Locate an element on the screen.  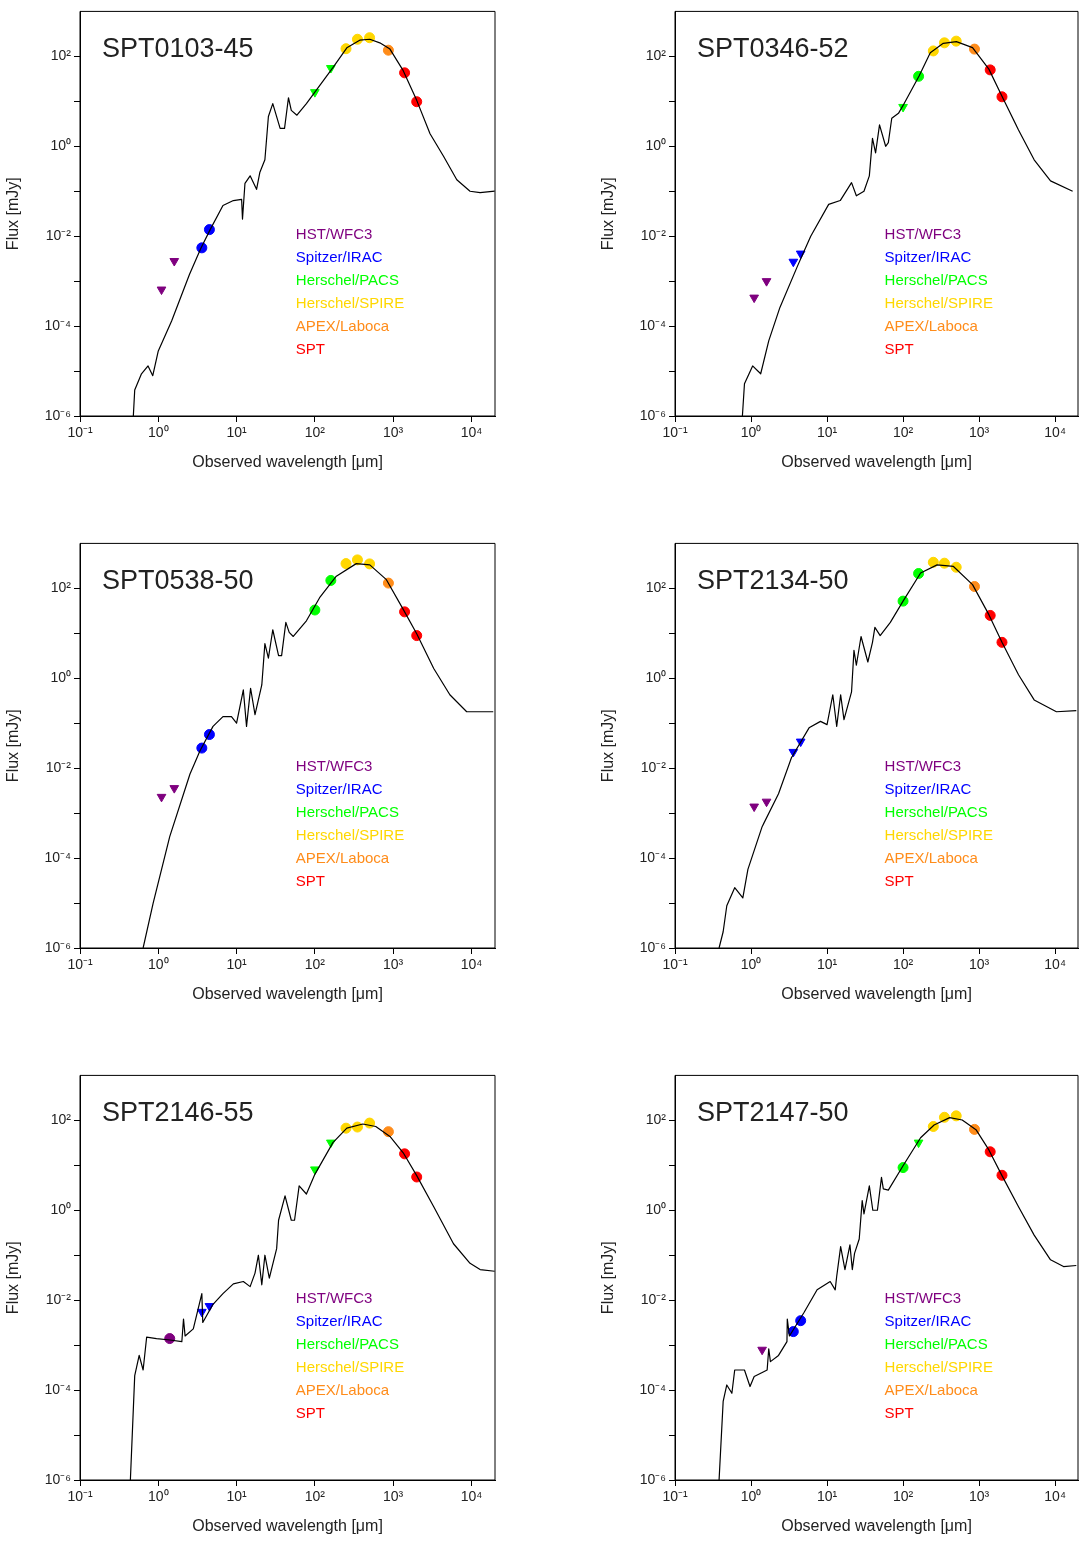
text: SPT0103-45 is located at coordinates (178, 48).